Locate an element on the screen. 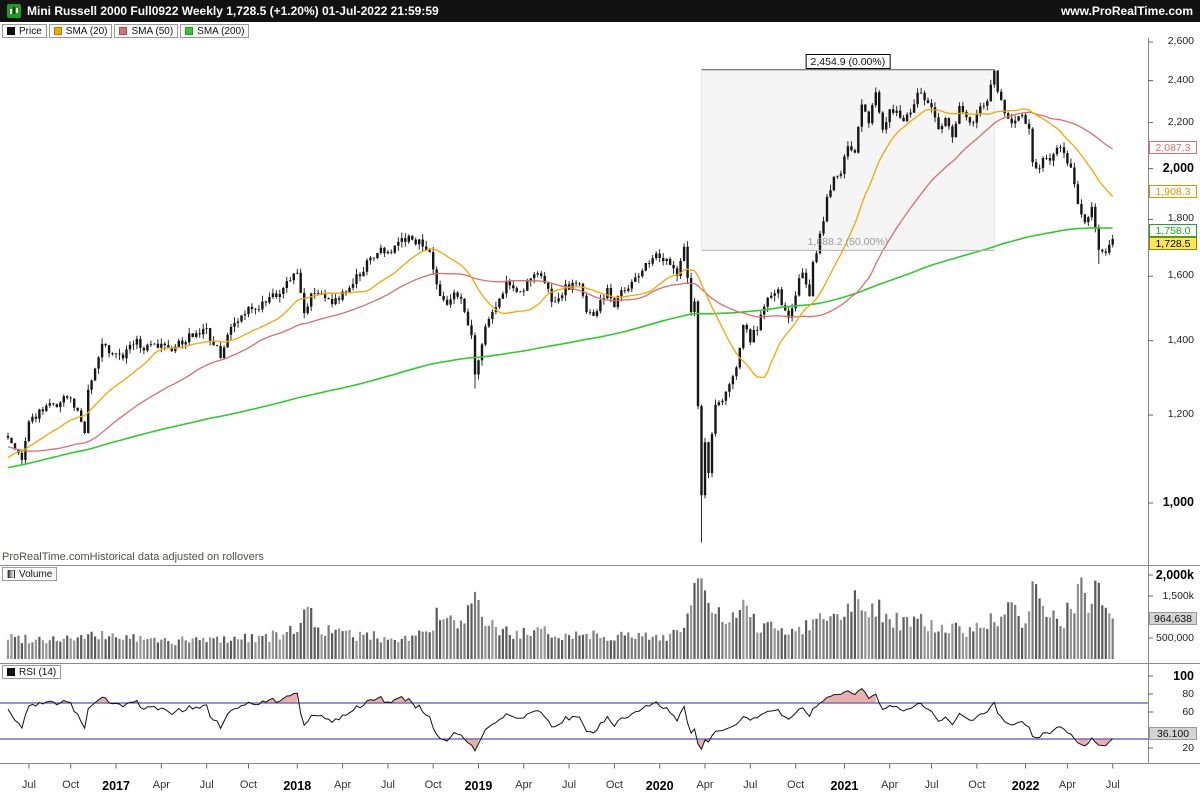 Image resolution: width=1200 pixels, height=800 pixels. chart-app-icon is located at coordinates (14, 11).